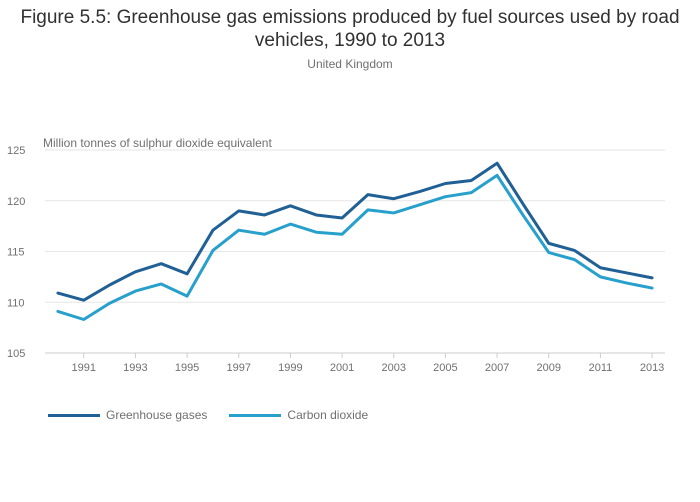  I want to click on x-tick-label: 1991, so click(84, 368).